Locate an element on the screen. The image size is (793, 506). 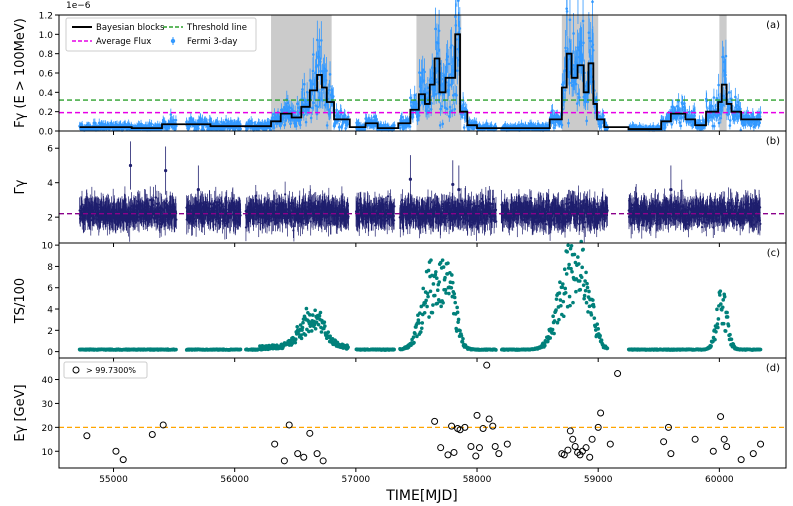
legend-swatch is located at coordinates (173, 41).